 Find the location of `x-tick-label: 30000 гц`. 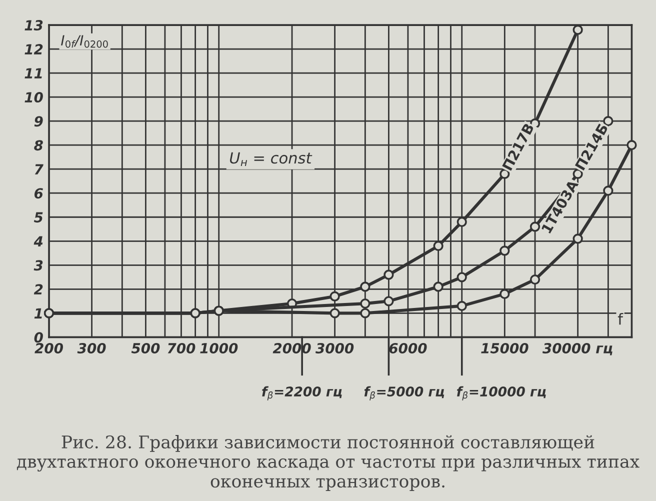

x-tick-label: 30000 гц is located at coordinates (577, 349).